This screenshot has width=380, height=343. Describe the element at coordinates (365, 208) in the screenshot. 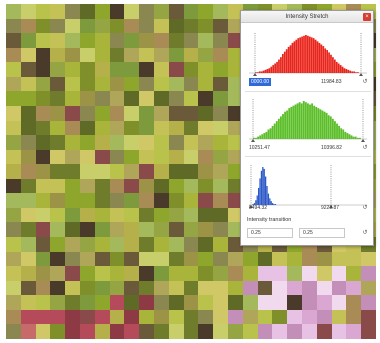

I see `blue-reset-icon: ↺` at that location.